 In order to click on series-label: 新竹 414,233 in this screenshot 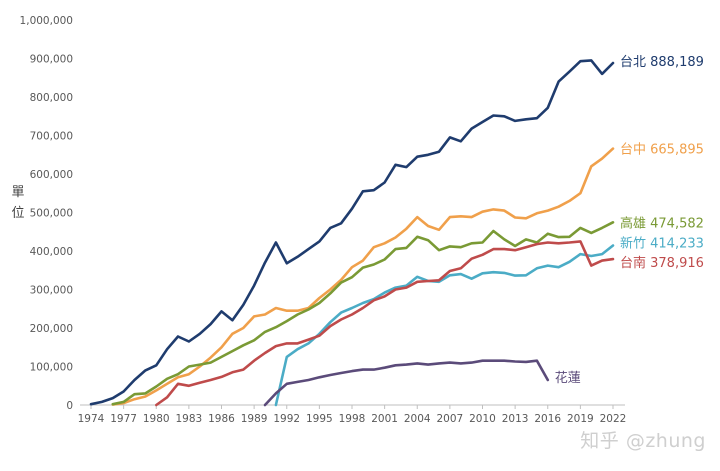, I will do `click(662, 244)`.